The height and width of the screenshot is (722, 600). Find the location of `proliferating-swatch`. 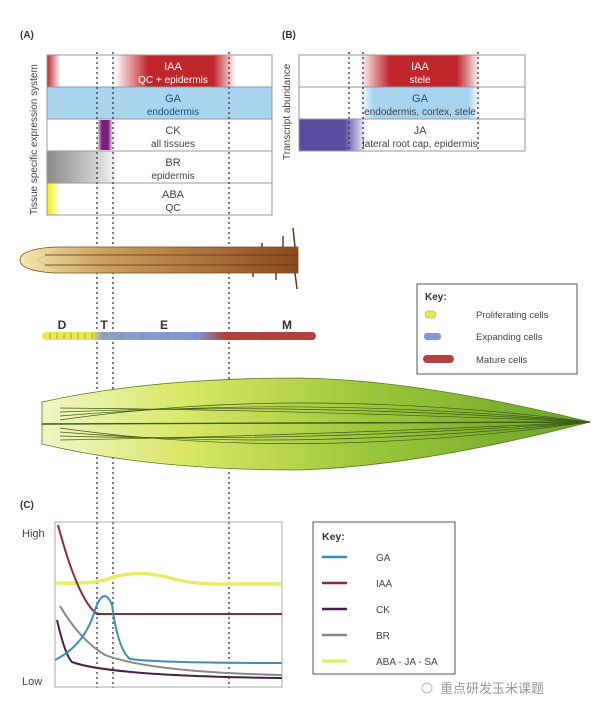

proliferating-swatch is located at coordinates (430, 314).